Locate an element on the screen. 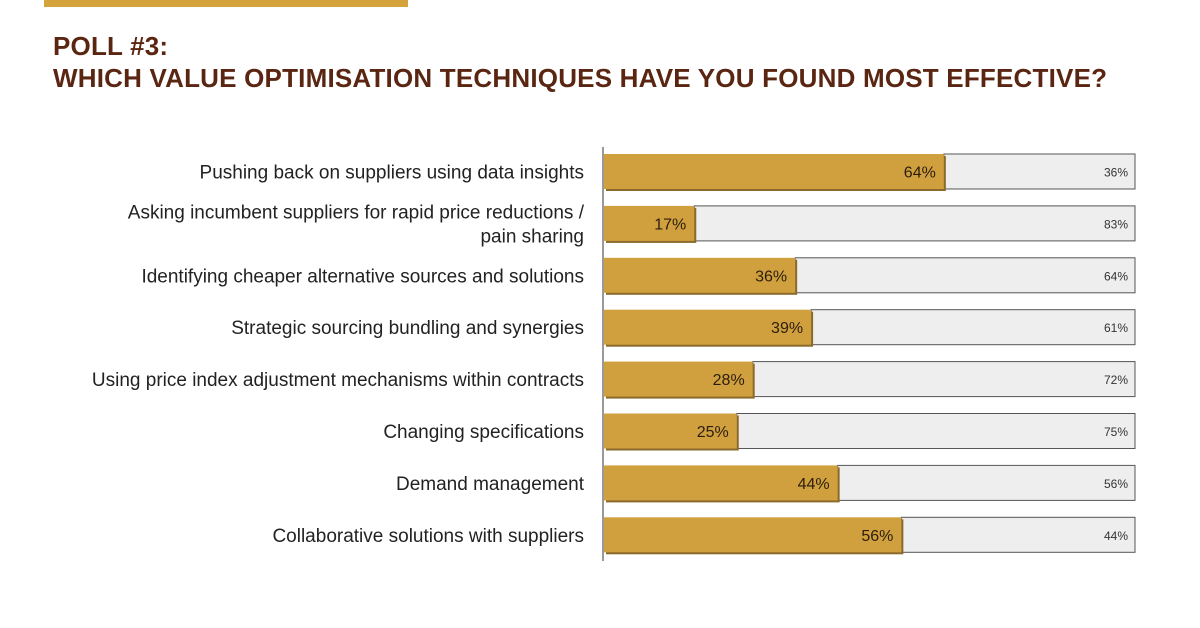 The height and width of the screenshot is (628, 1200). value-label-selected: 64% is located at coordinates (920, 173).